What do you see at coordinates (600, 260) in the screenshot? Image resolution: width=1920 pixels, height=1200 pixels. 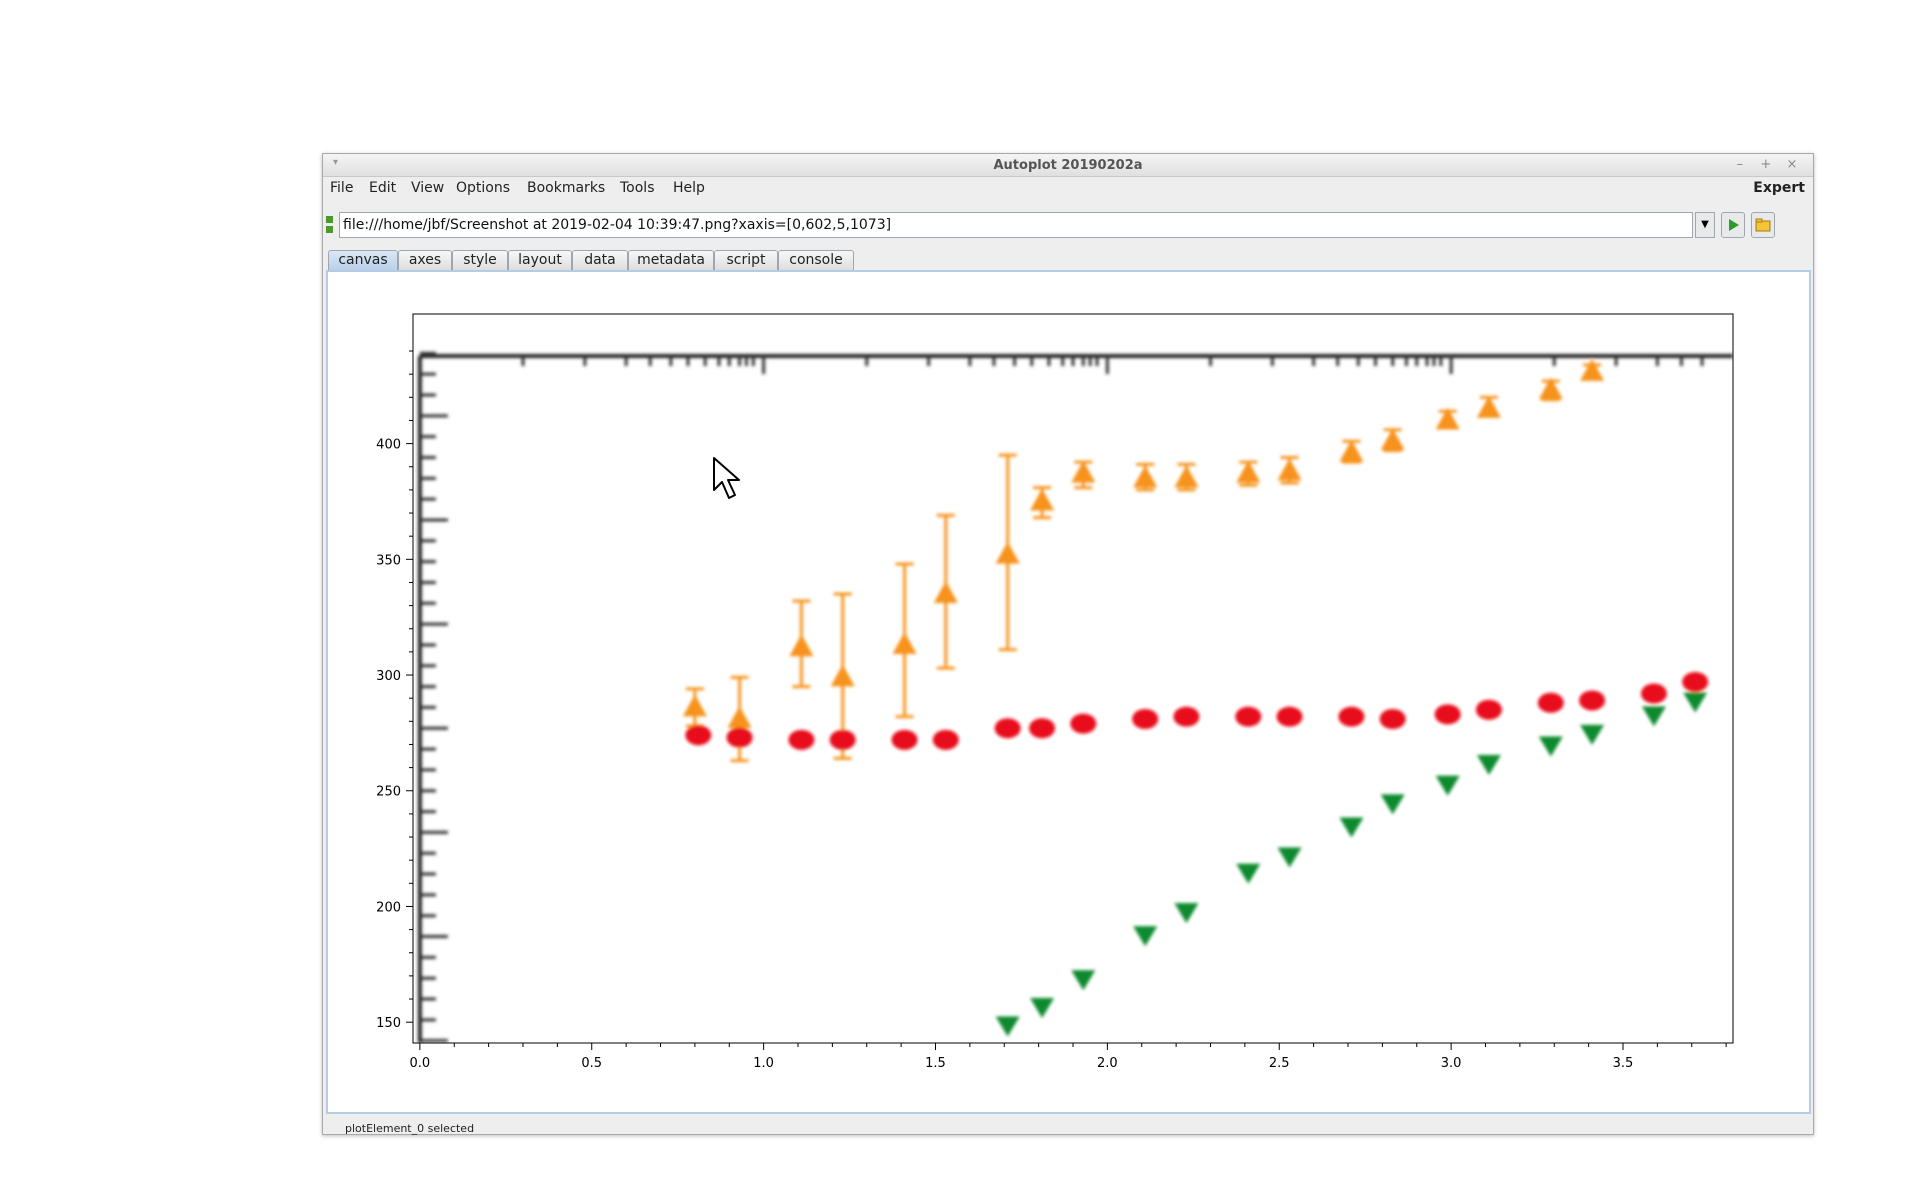 I see `tab-data: data` at bounding box center [600, 260].